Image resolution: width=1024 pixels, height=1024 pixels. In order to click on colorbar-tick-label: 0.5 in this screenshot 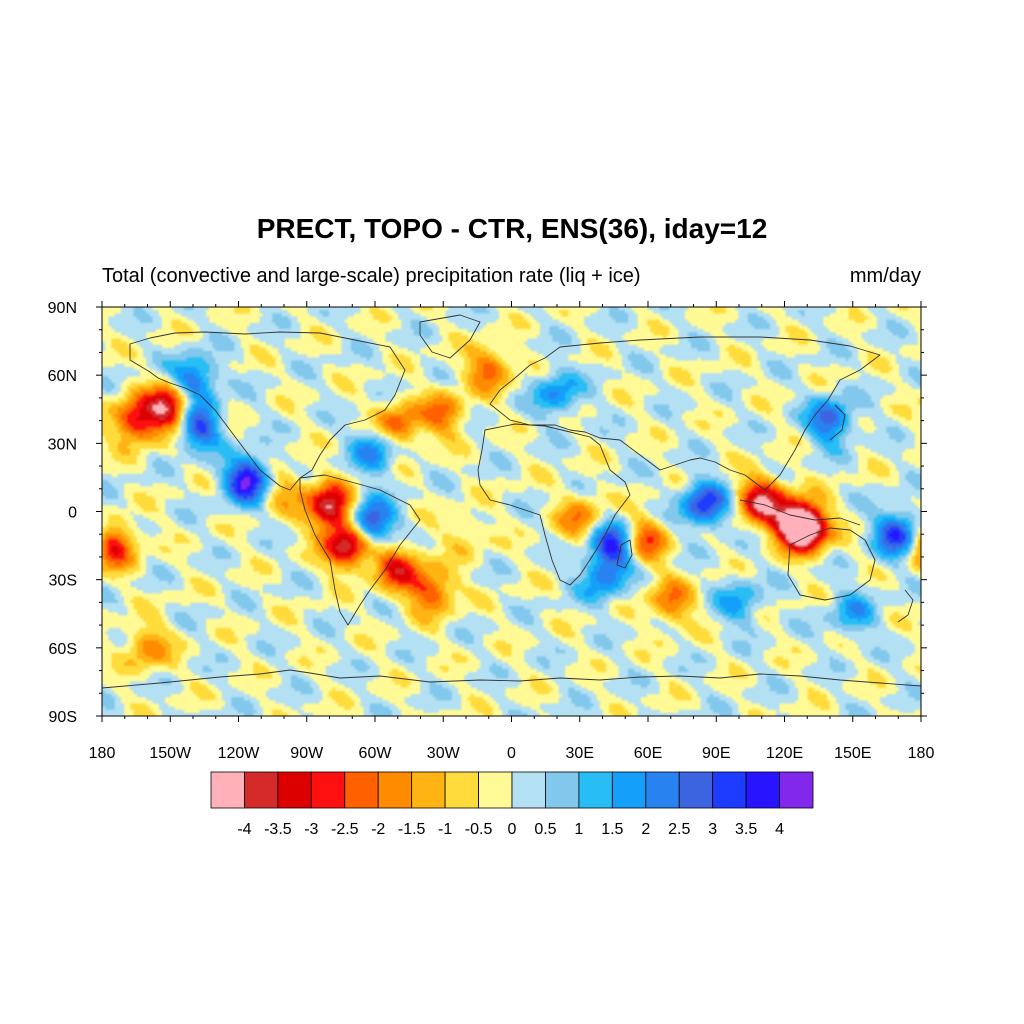, I will do `click(545, 829)`.